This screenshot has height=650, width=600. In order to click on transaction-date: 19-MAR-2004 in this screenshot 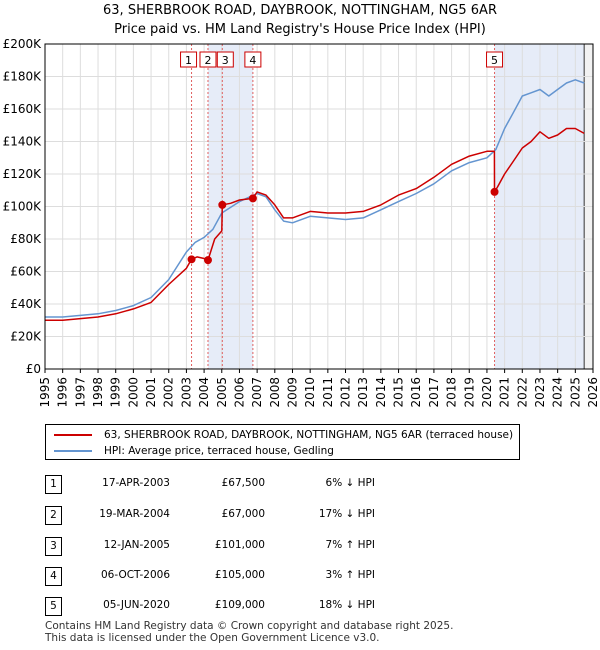, I will do `click(134, 514)`.